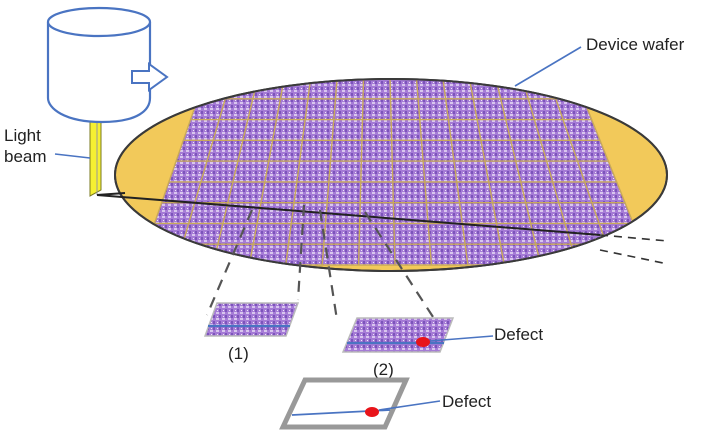 Image resolution: width=713 pixels, height=435 pixels. What do you see at coordinates (466, 401) in the screenshot?
I see `defect-label-b: Defect` at bounding box center [466, 401].